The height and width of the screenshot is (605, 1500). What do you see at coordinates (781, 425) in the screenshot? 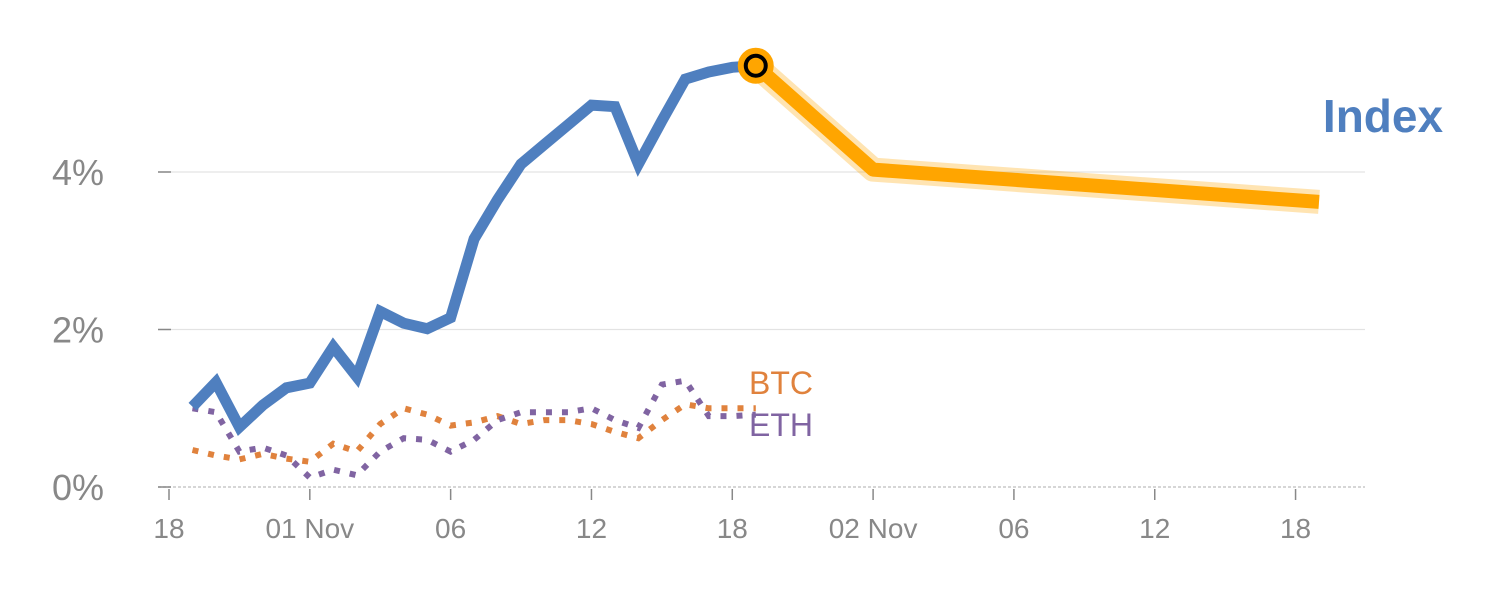
I see `eth-label: ETH` at bounding box center [781, 425].